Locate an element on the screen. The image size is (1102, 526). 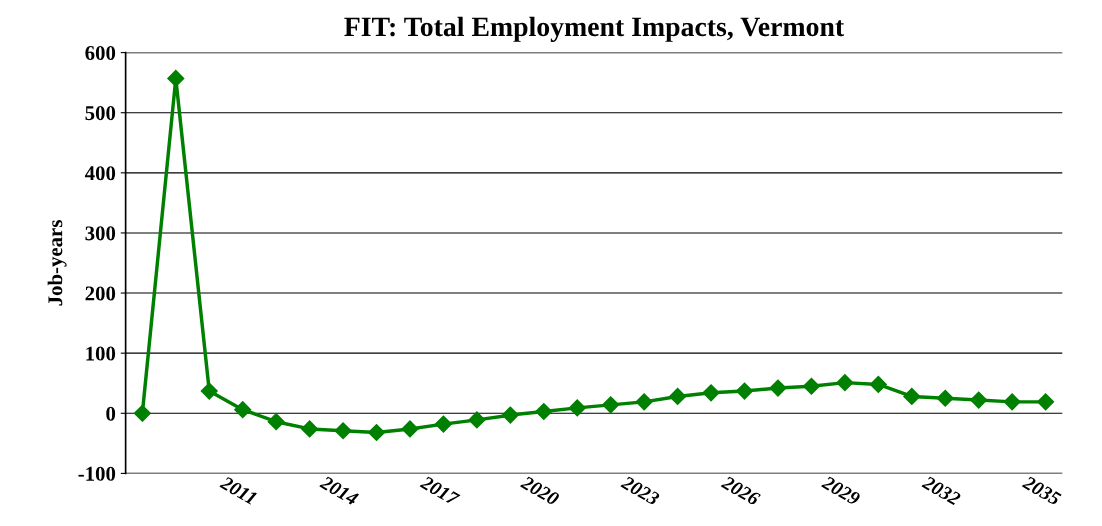
y-tick-label: 500 is located at coordinates (100, 113).